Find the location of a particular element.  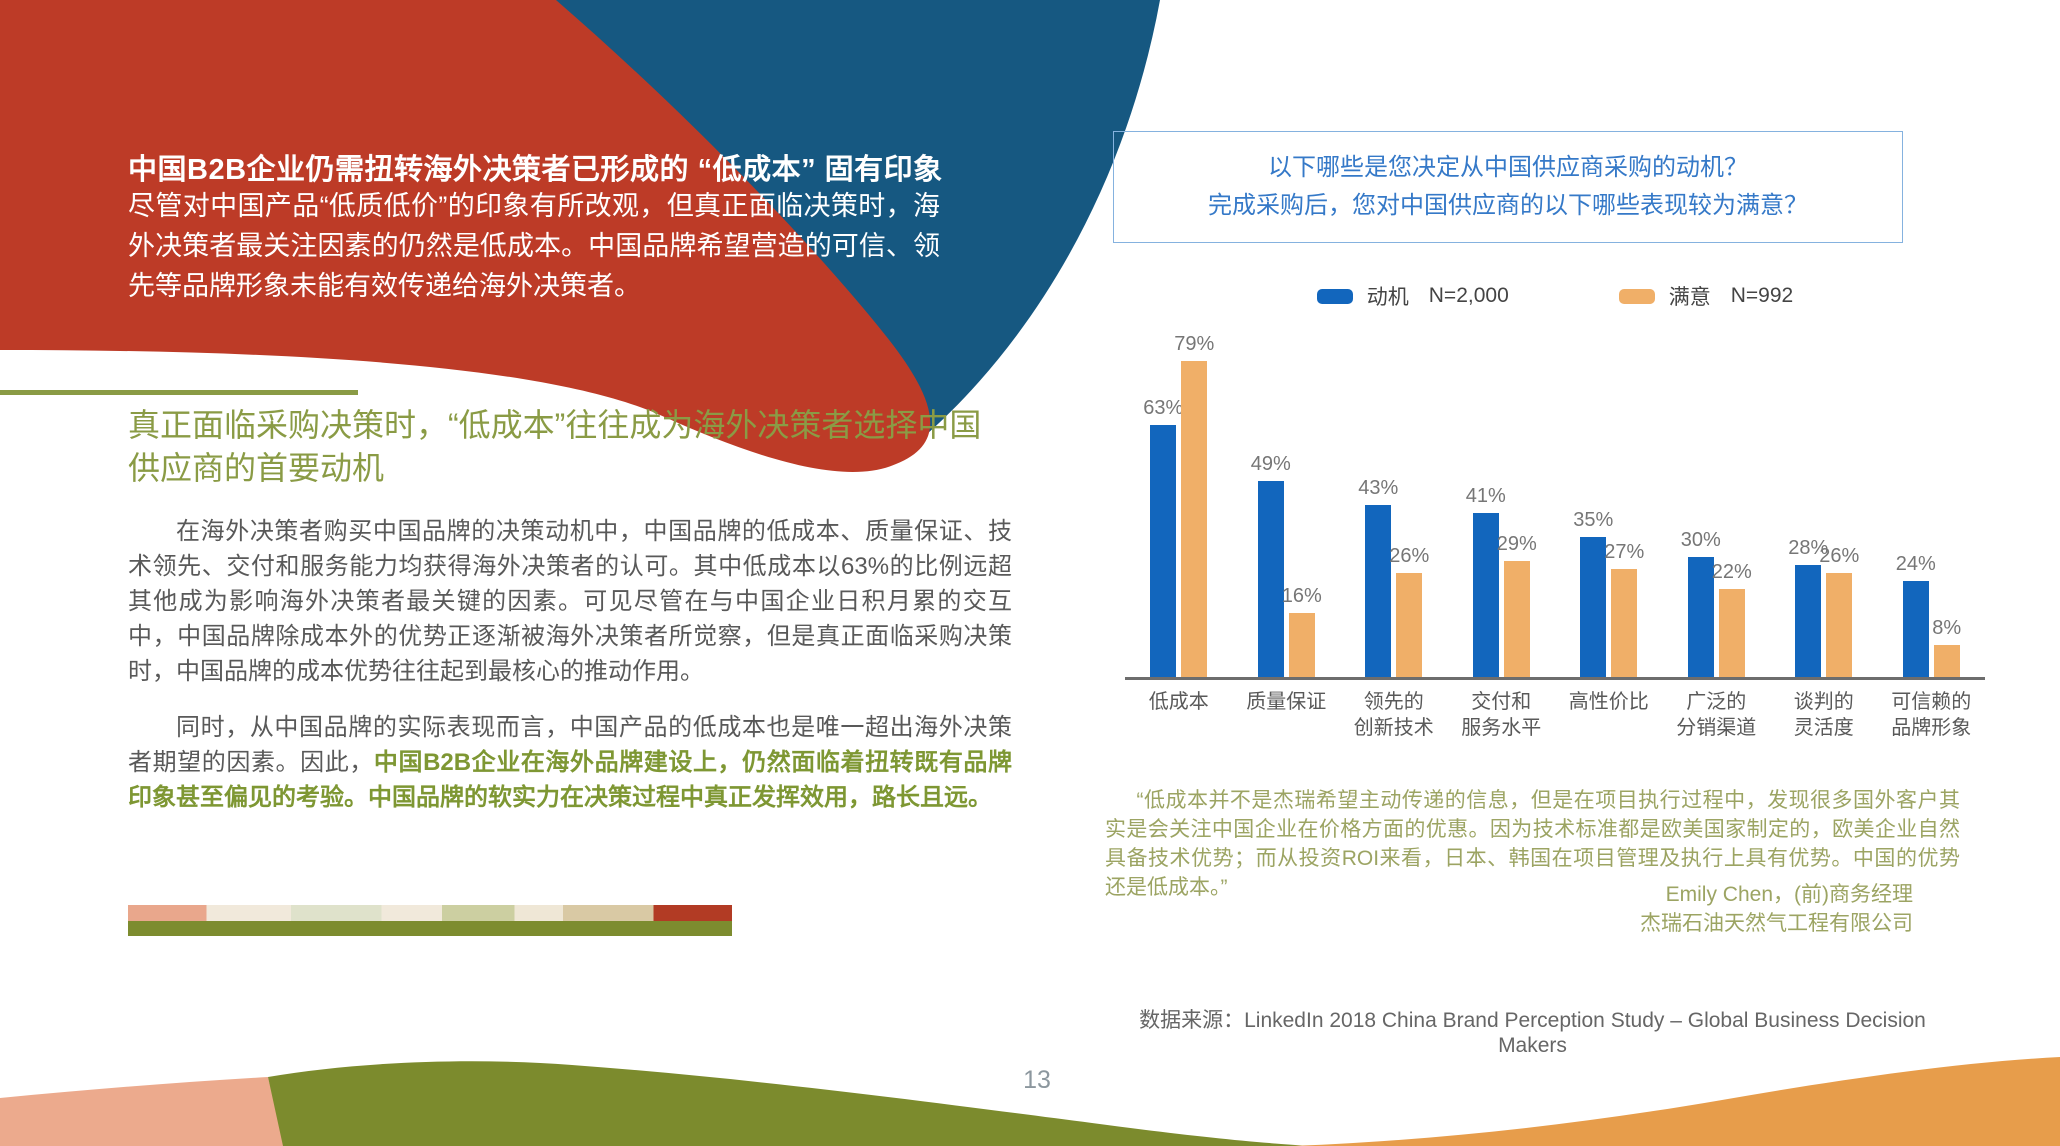

paper-texture-strip is located at coordinates (430, 920).